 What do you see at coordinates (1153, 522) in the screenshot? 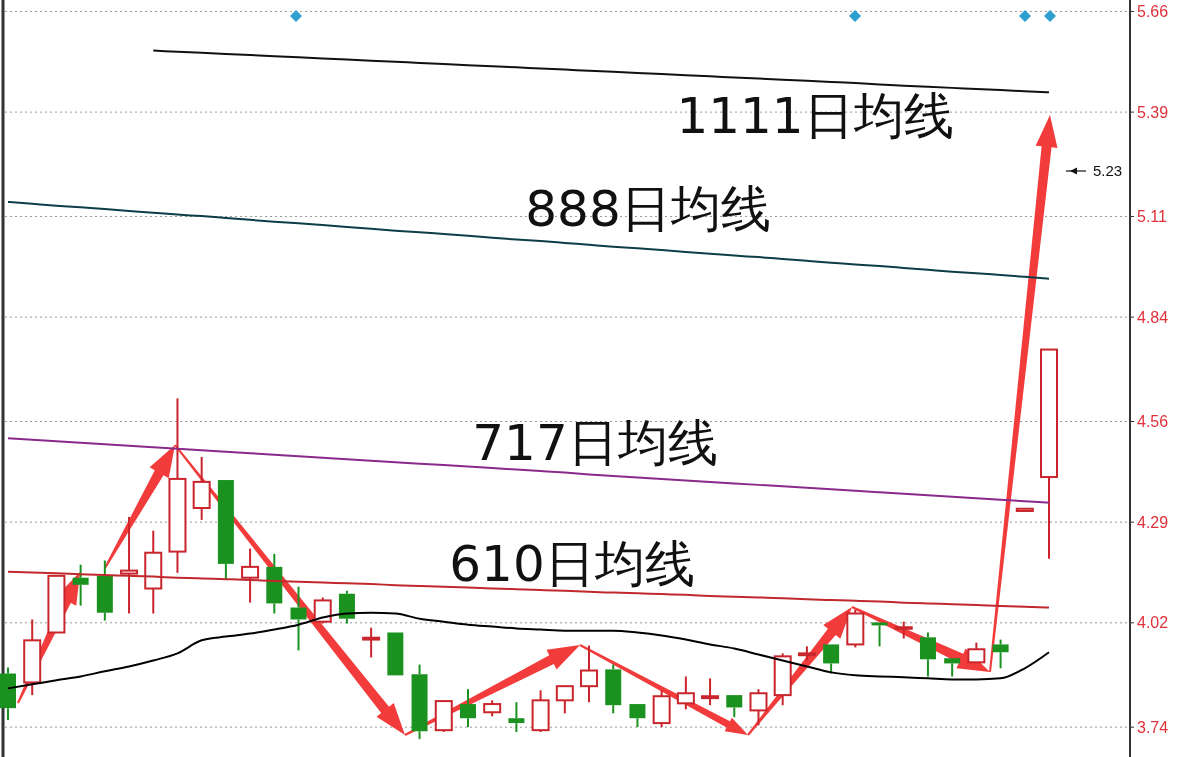
I see `y-tick-label: 4.29` at bounding box center [1153, 522].